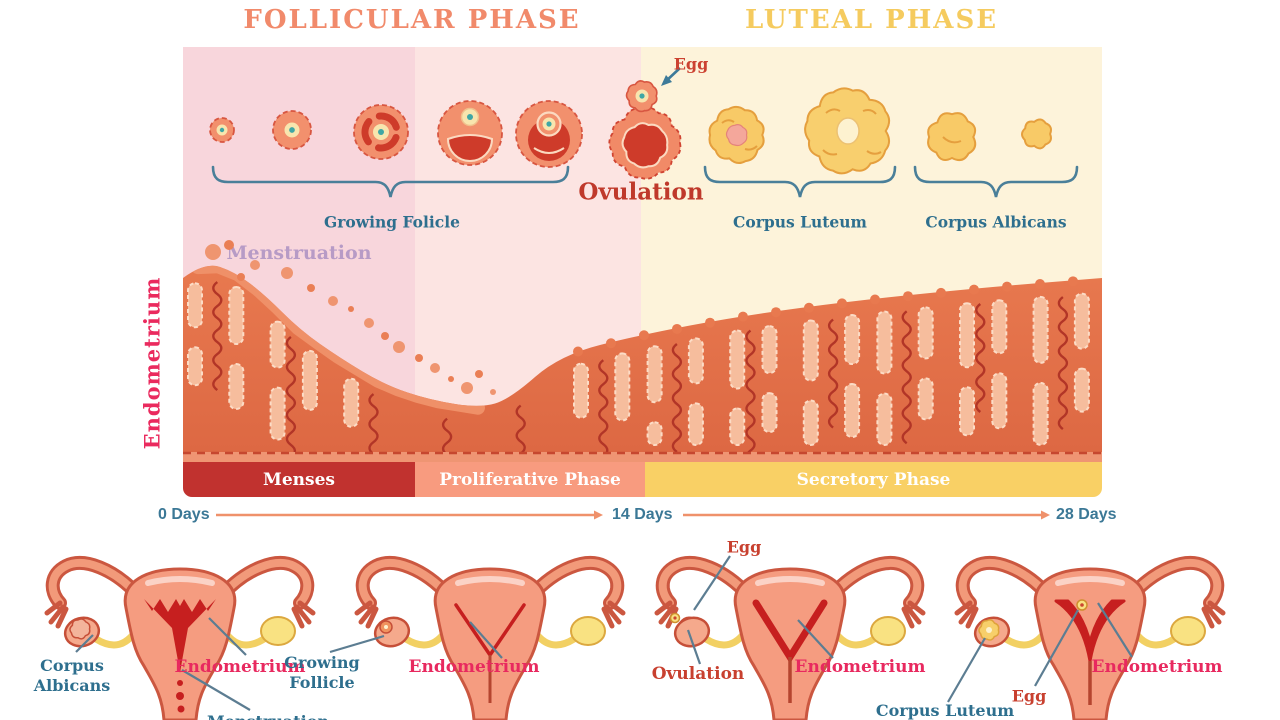  What do you see at coordinates (989, 630) in the screenshot?
I see `corpus-luteum-on-ovary` at bounding box center [989, 630].